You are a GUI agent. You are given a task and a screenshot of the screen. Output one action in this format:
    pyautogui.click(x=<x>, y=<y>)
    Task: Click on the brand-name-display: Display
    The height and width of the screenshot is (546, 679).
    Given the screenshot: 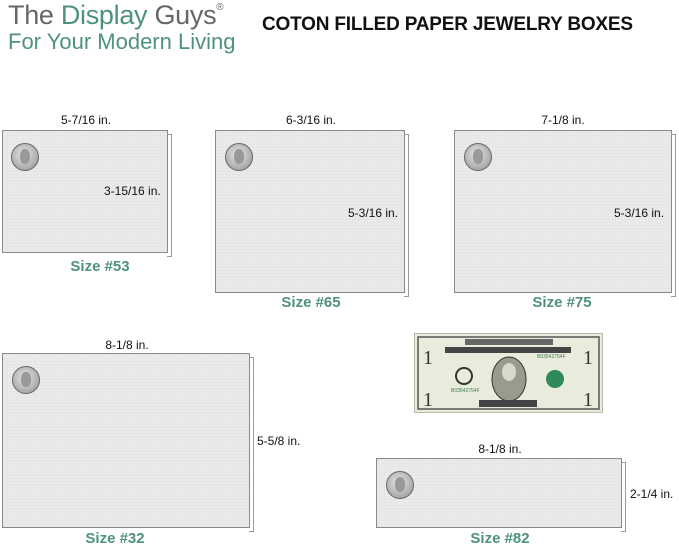 What is the action you would take?
    pyautogui.click(x=104, y=15)
    